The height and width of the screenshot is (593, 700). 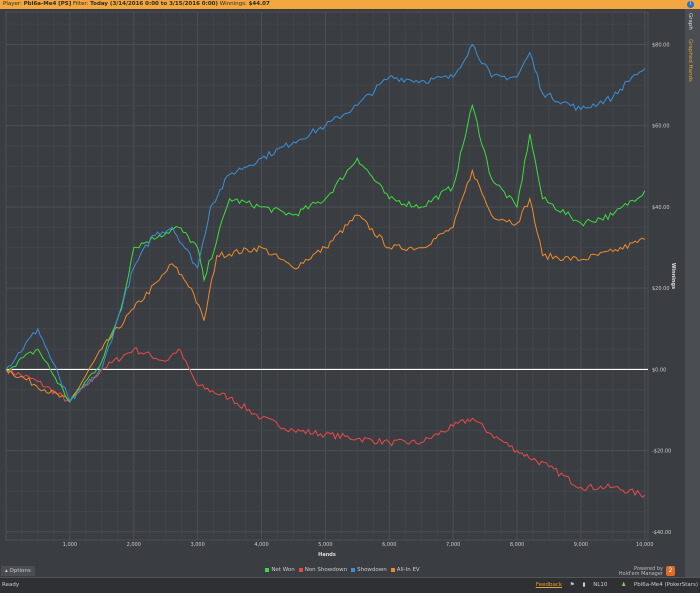 What do you see at coordinates (572, 585) in the screenshot?
I see `flag-icon: ⚑` at bounding box center [572, 585].